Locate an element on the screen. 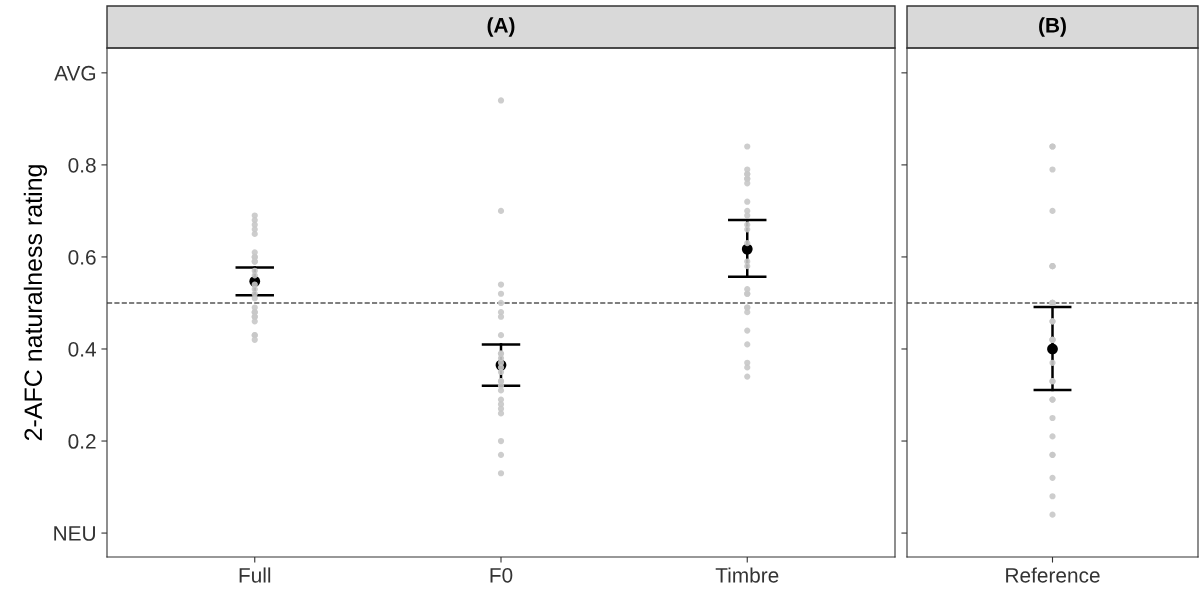 This screenshot has height=594, width=1200. y-tick-label: NEU is located at coordinates (74, 533).